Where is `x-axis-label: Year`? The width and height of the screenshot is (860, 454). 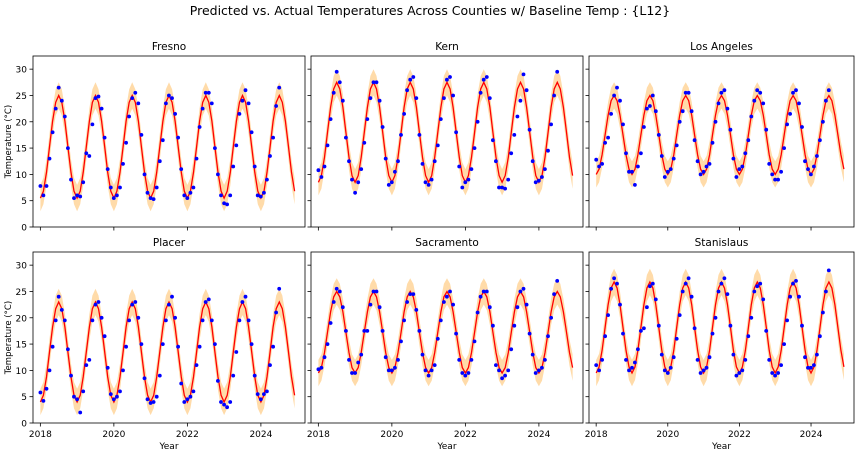 x-axis-label: Year is located at coordinates (721, 447).